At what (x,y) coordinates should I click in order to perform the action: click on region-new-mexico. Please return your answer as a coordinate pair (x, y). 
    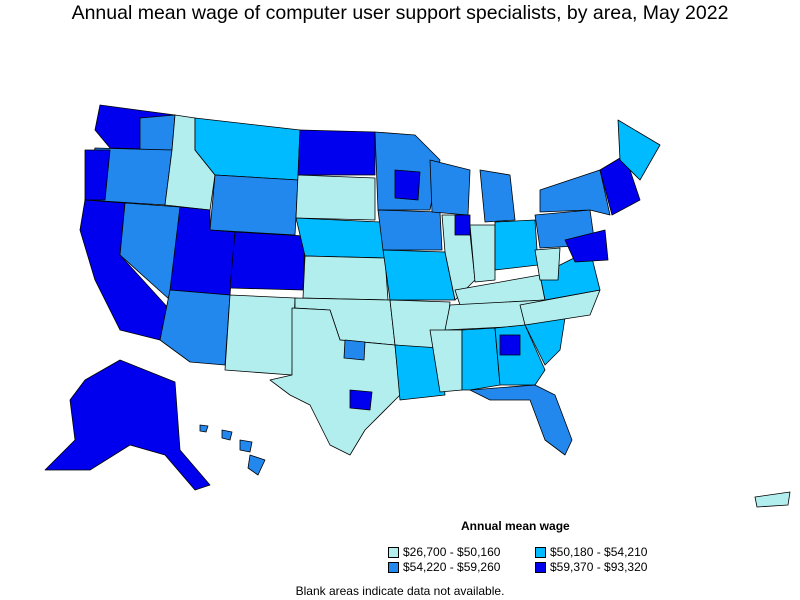
    Looking at the image, I should click on (260, 335).